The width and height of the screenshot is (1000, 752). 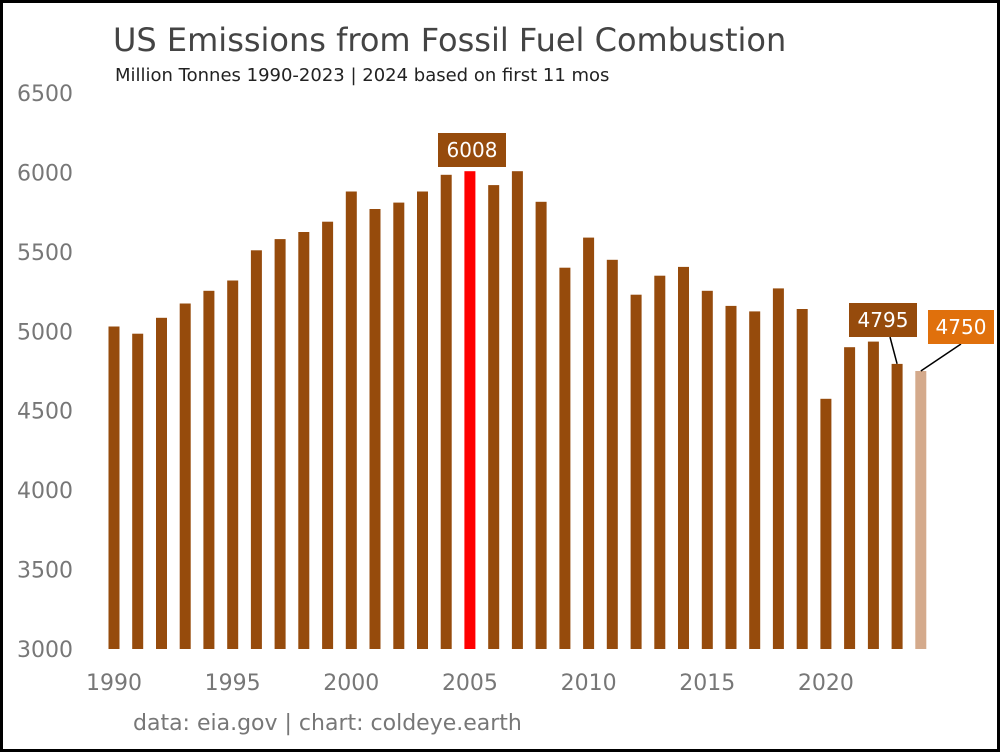 I want to click on y-tick-label: 3000, so click(x=45, y=650).